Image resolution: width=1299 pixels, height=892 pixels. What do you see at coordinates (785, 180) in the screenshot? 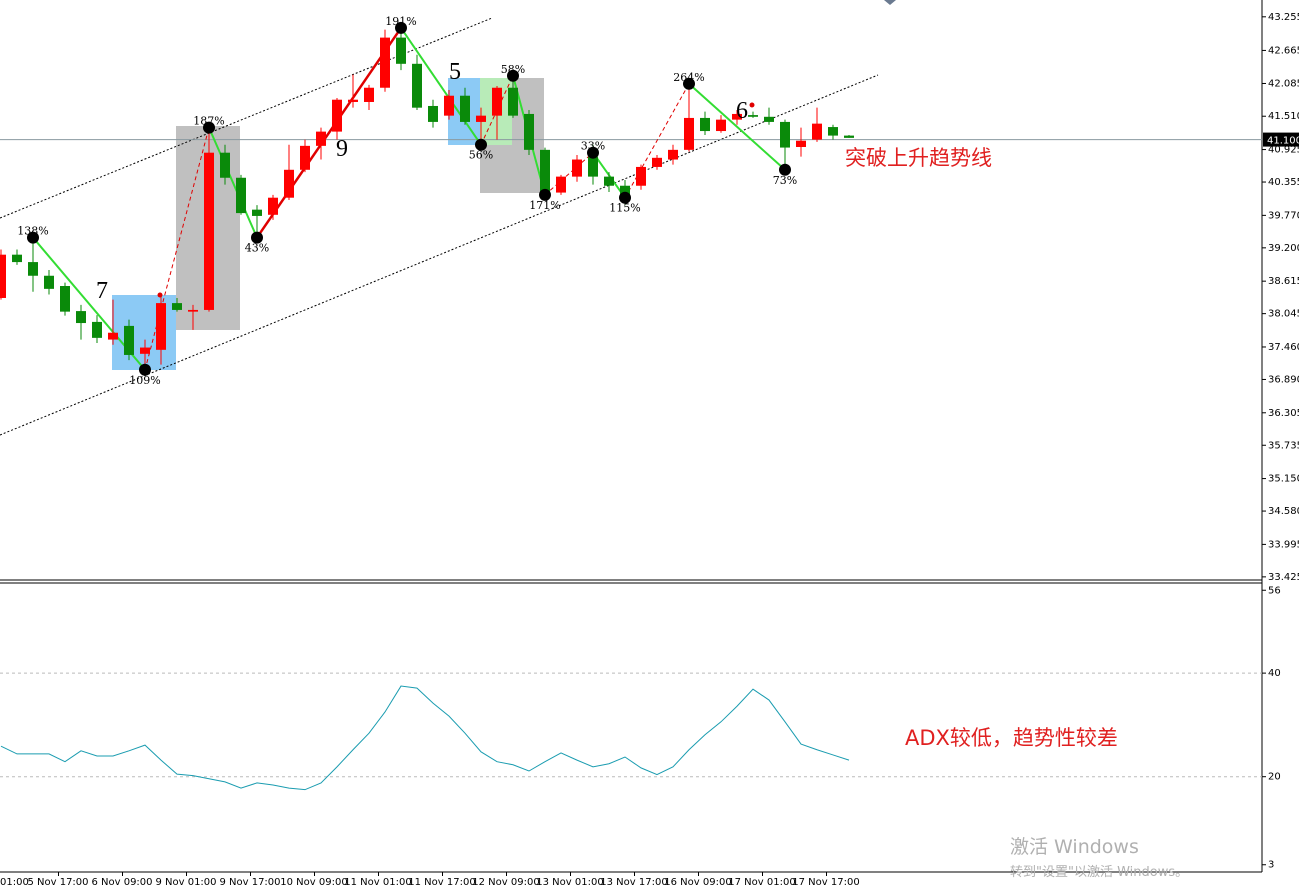
I see `pivot-label: 73%` at bounding box center [785, 180].